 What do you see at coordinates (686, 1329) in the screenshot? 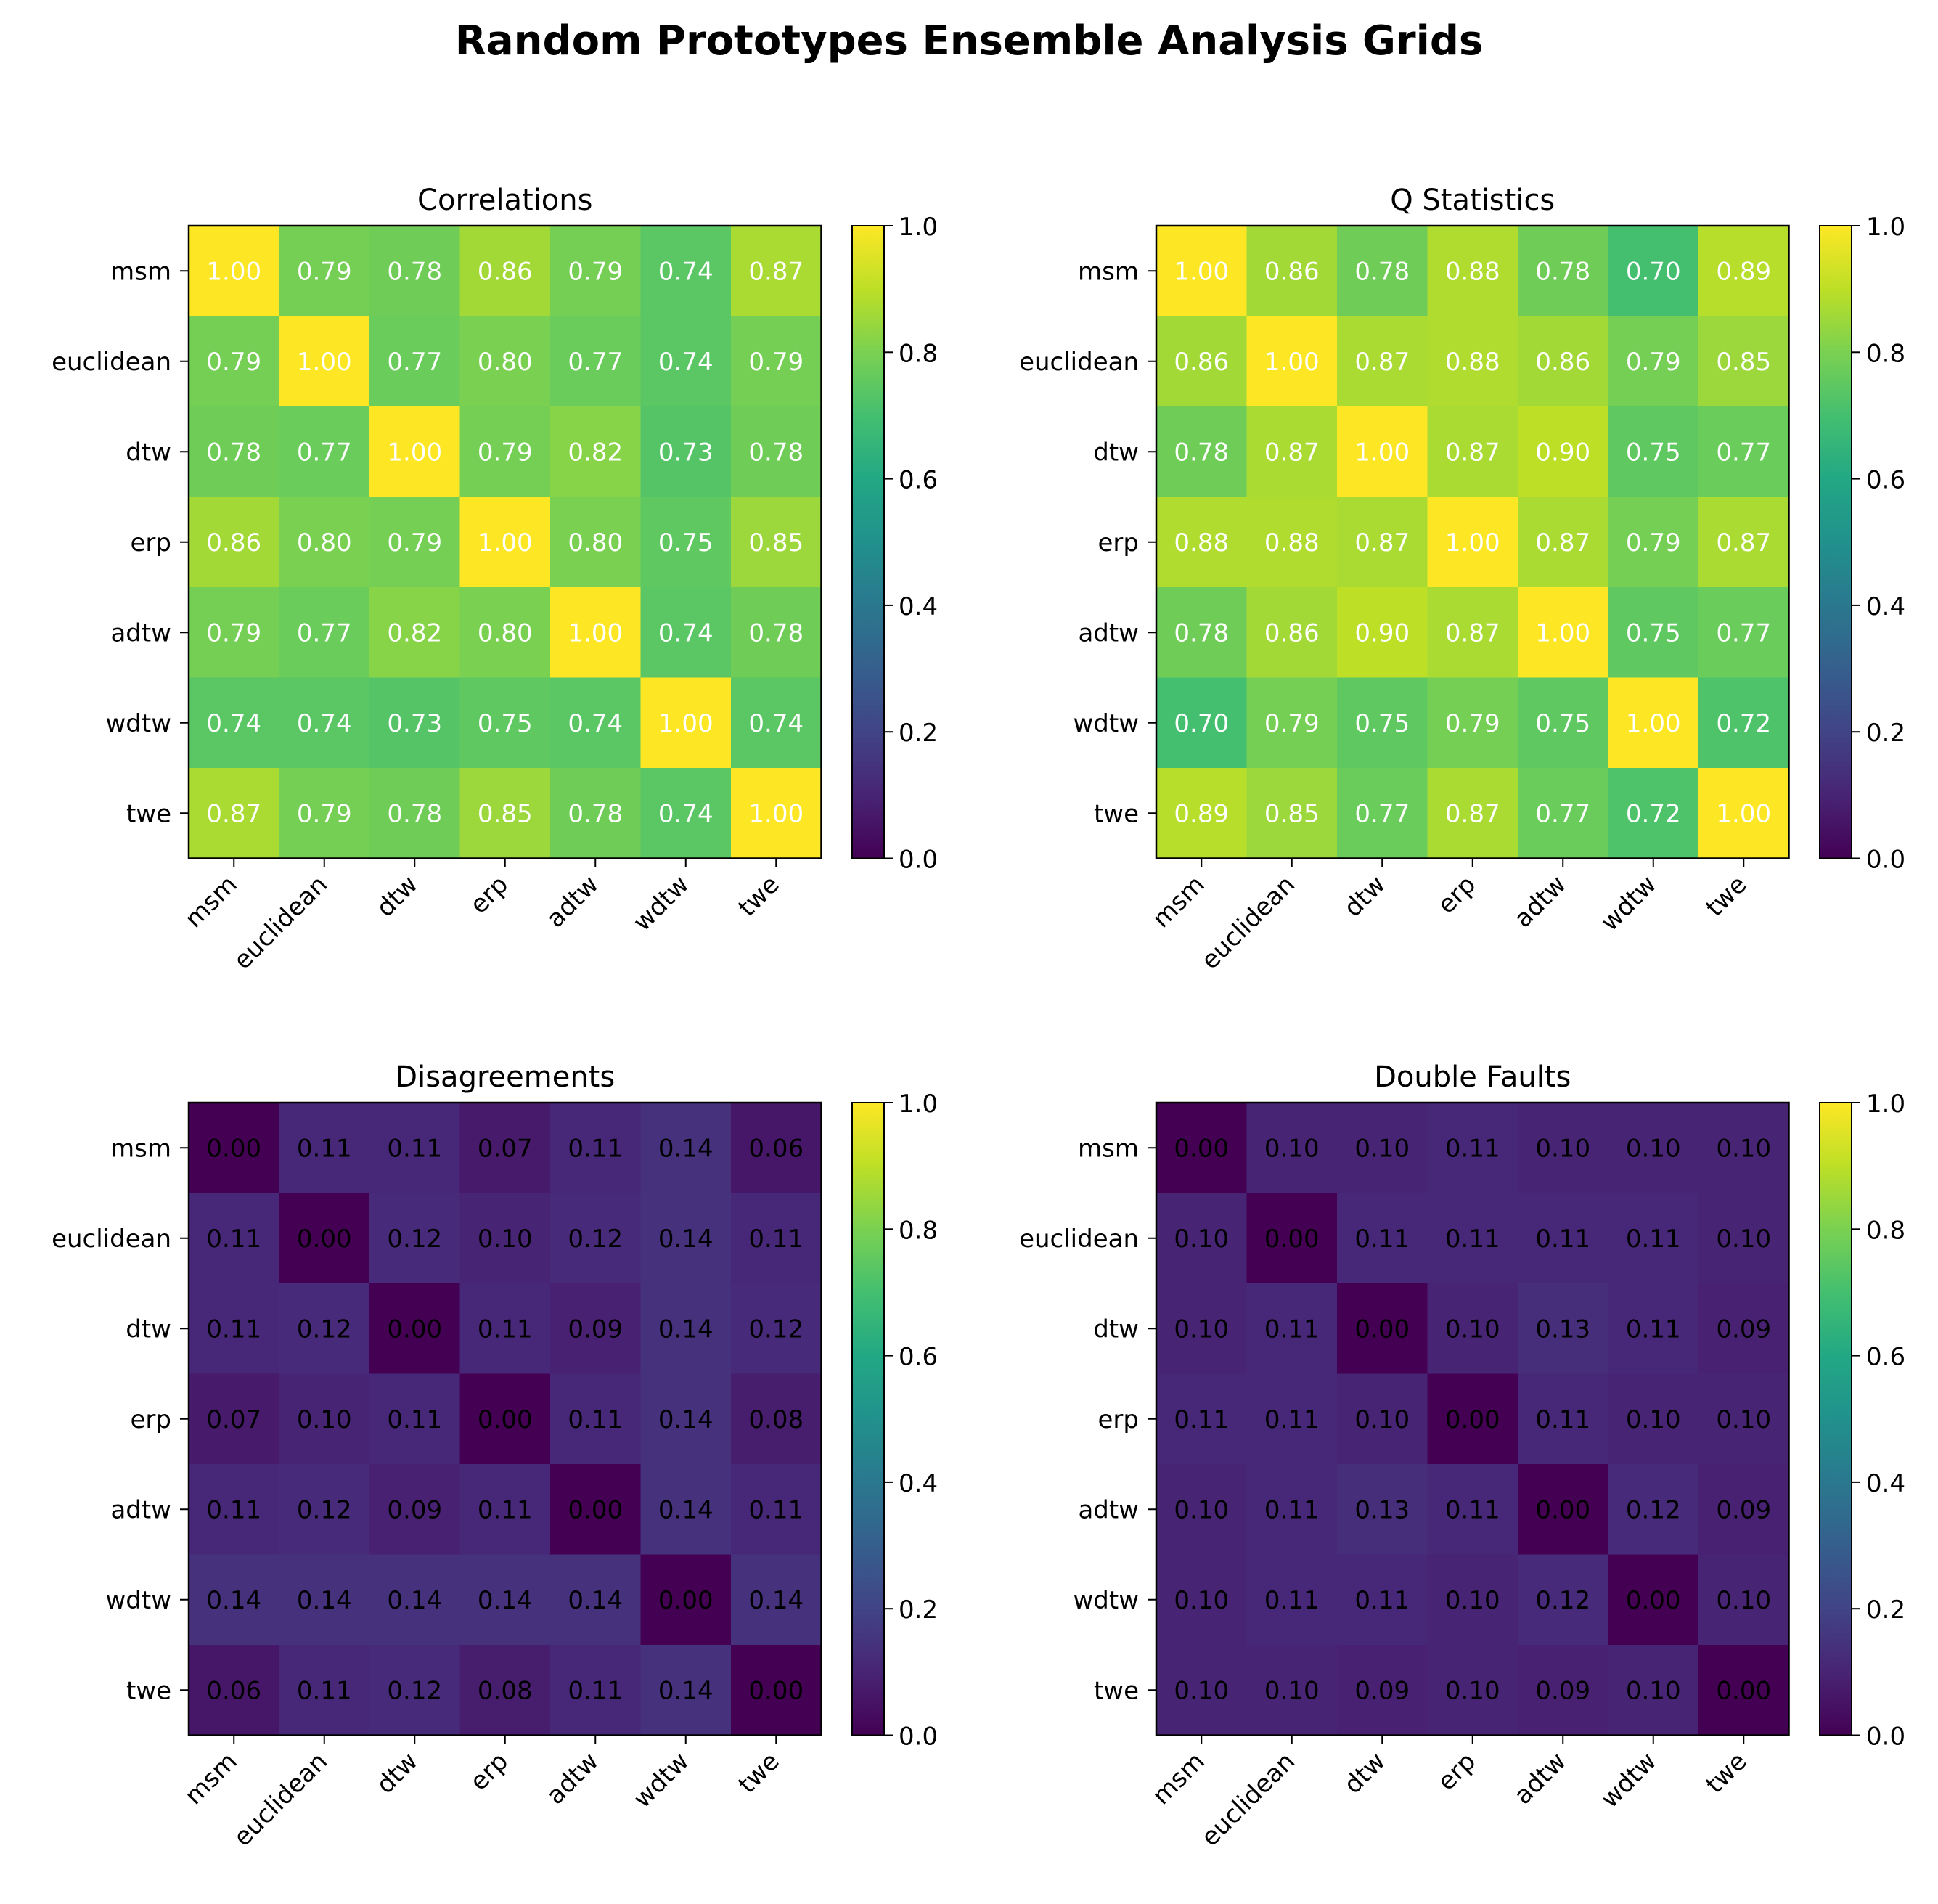
I see `cell-value-label: 0.14` at bounding box center [686, 1329].